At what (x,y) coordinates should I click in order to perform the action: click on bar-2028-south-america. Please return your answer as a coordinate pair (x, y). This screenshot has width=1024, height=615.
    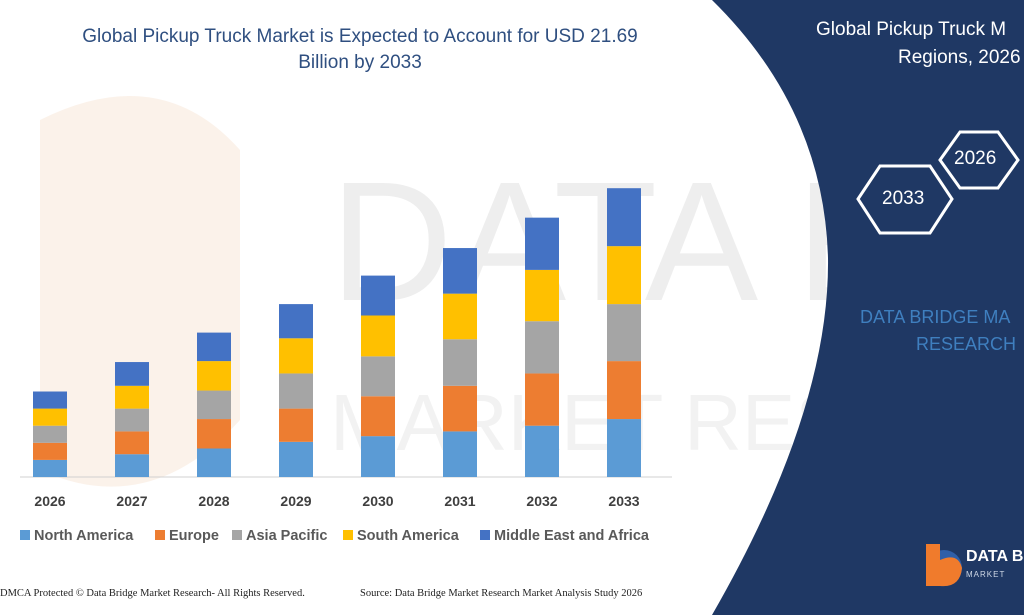
    Looking at the image, I should click on (214, 376).